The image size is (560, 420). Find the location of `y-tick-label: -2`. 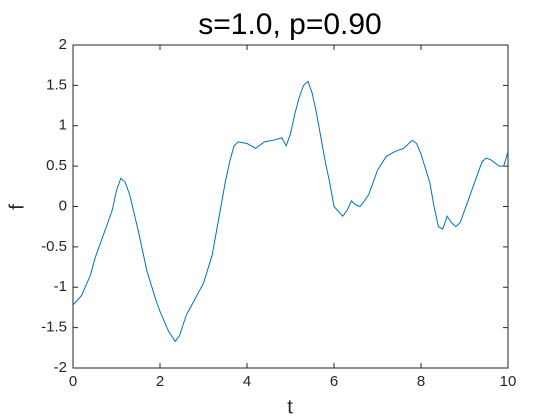

y-tick-label: -2 is located at coordinates (60, 367).